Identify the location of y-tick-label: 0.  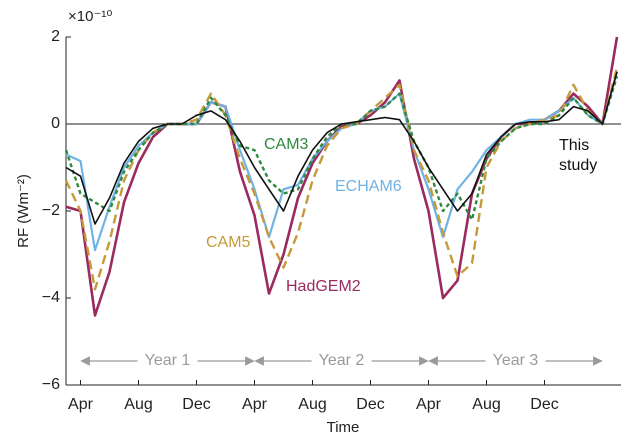
(55, 123).